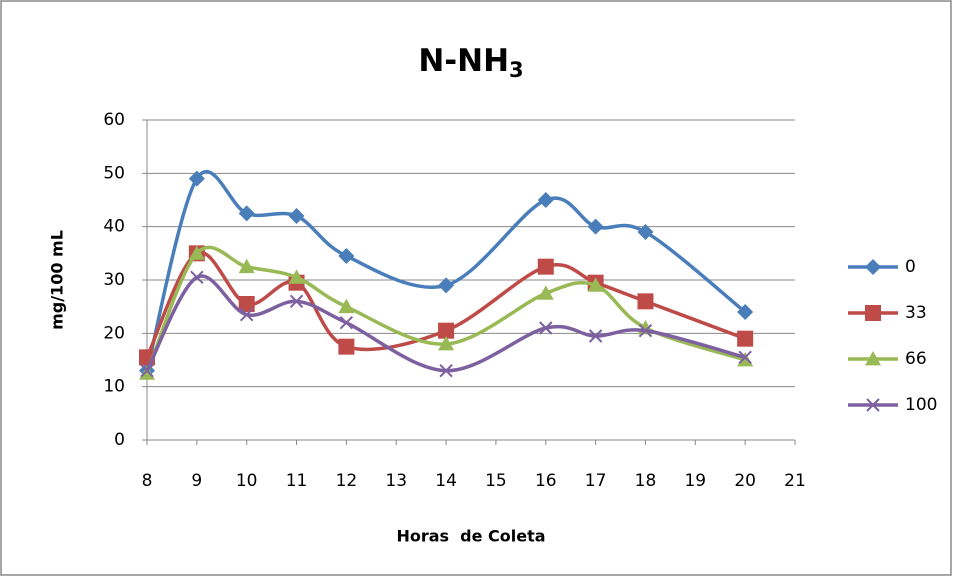 Image resolution: width=956 pixels, height=583 pixels. I want to click on legend-label: 33, so click(916, 313).